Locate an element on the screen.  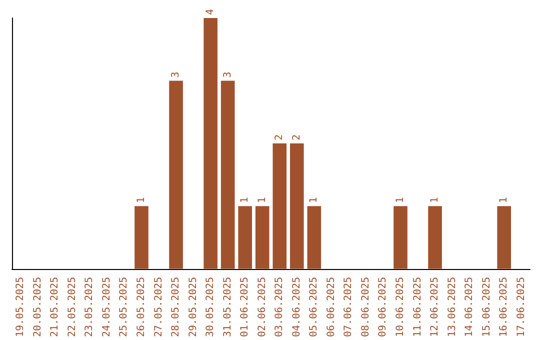
x-tick-label: 30.05.2025 is located at coordinates (210, 307).